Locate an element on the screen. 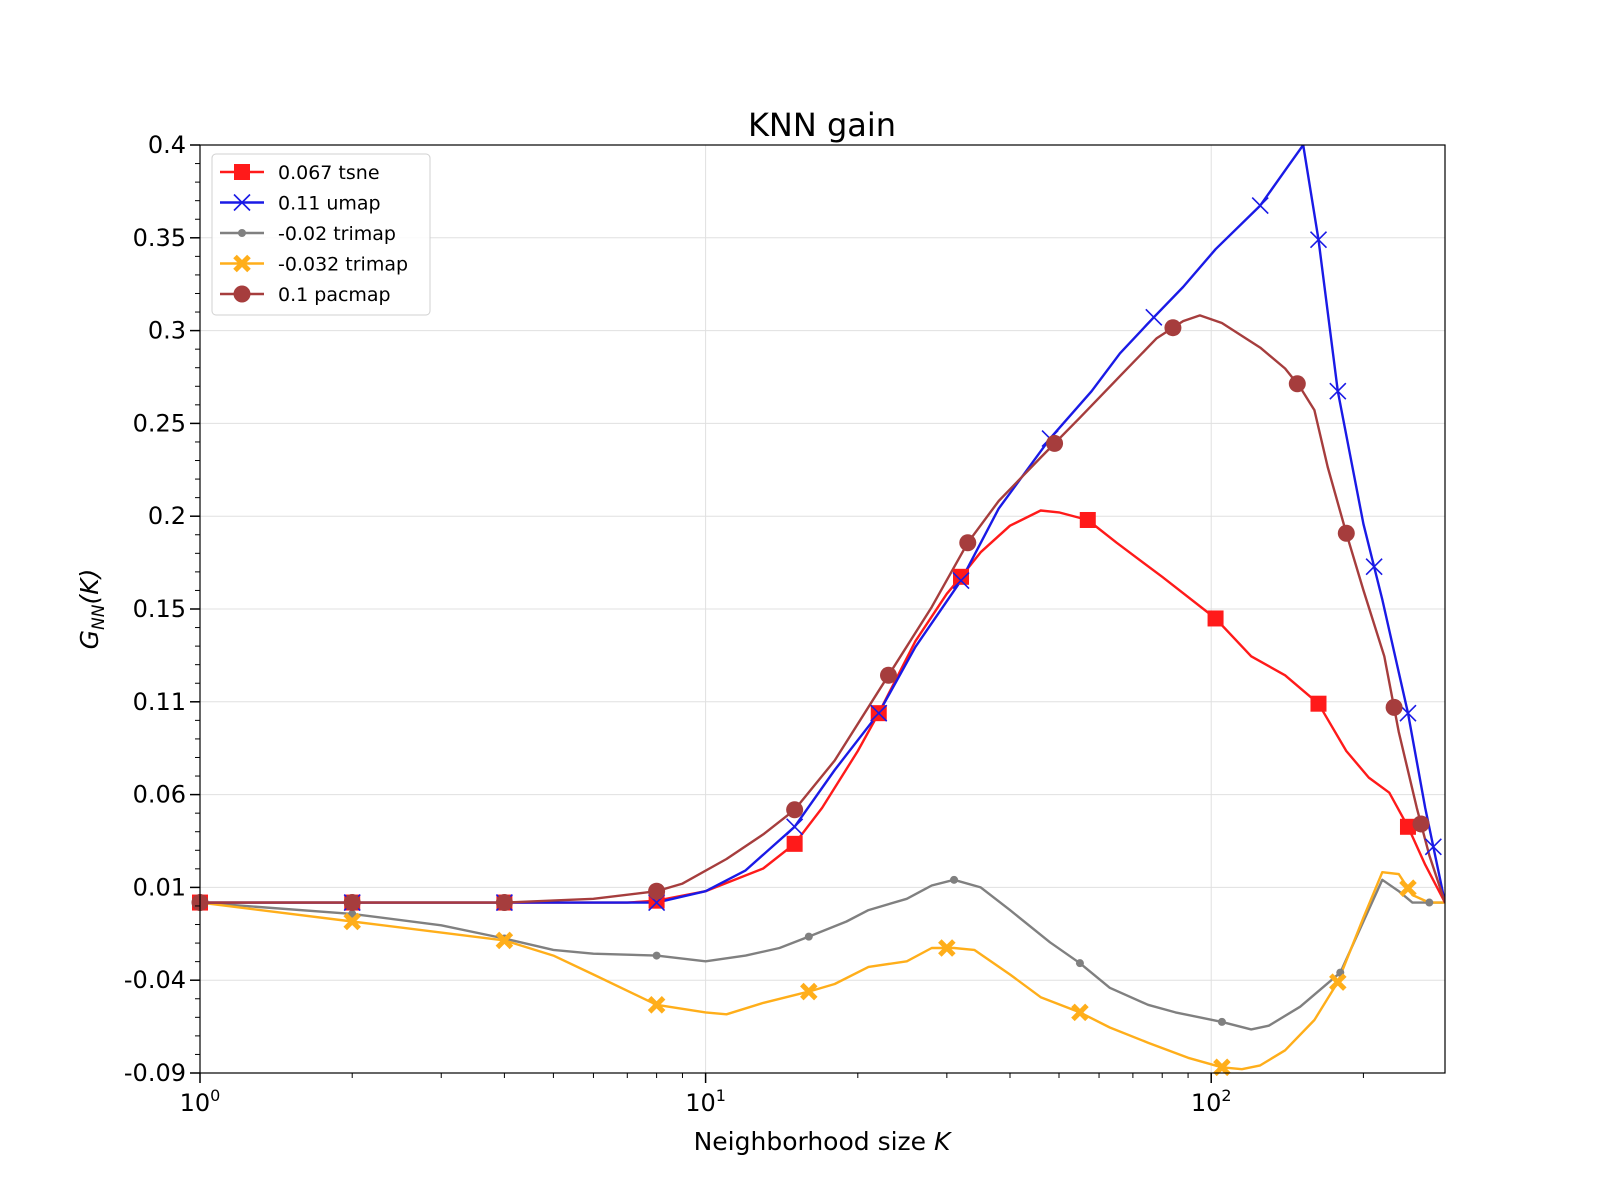 This screenshot has height=1200, width=1600. legend-frame is located at coordinates (321, 234).